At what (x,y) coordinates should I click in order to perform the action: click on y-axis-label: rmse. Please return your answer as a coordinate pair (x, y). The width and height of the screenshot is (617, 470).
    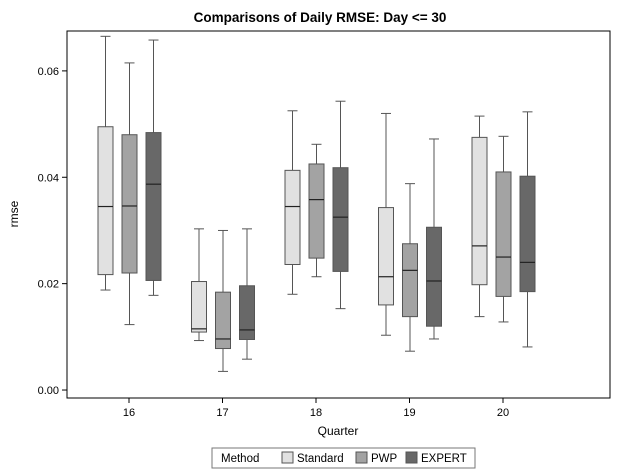
    Looking at the image, I should click on (14, 213).